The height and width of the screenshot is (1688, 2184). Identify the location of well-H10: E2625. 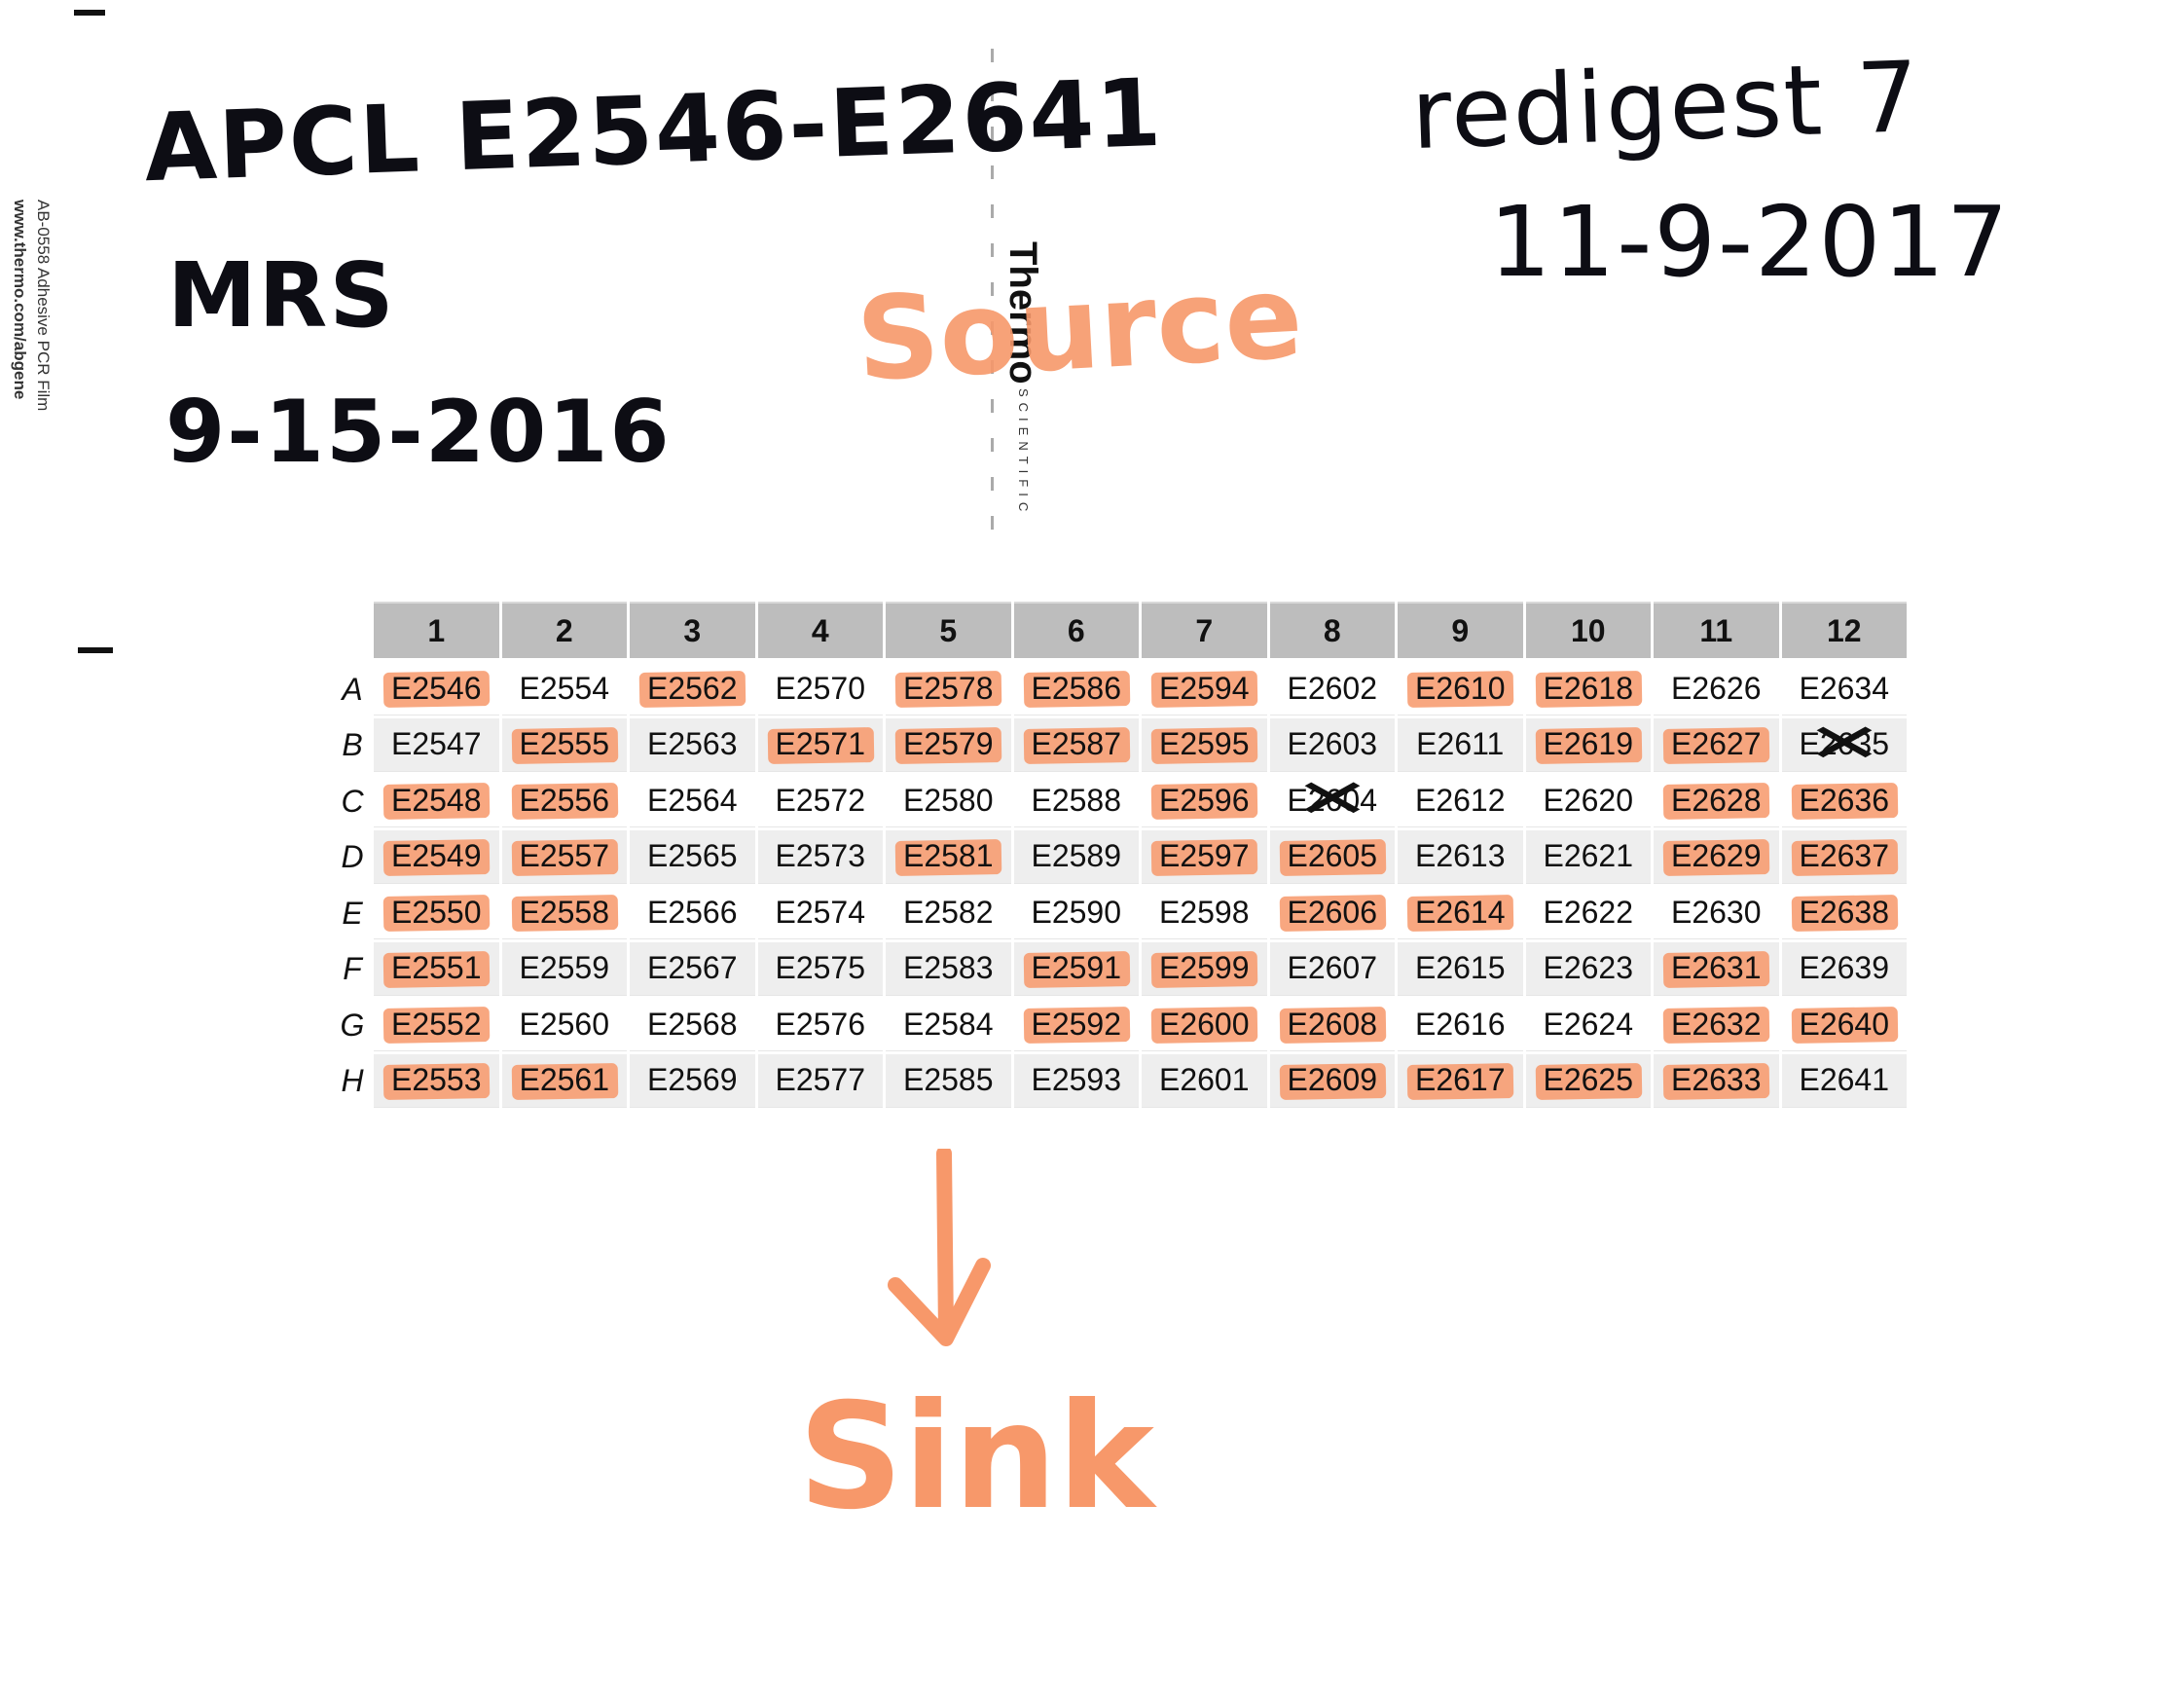
(1588, 1080).